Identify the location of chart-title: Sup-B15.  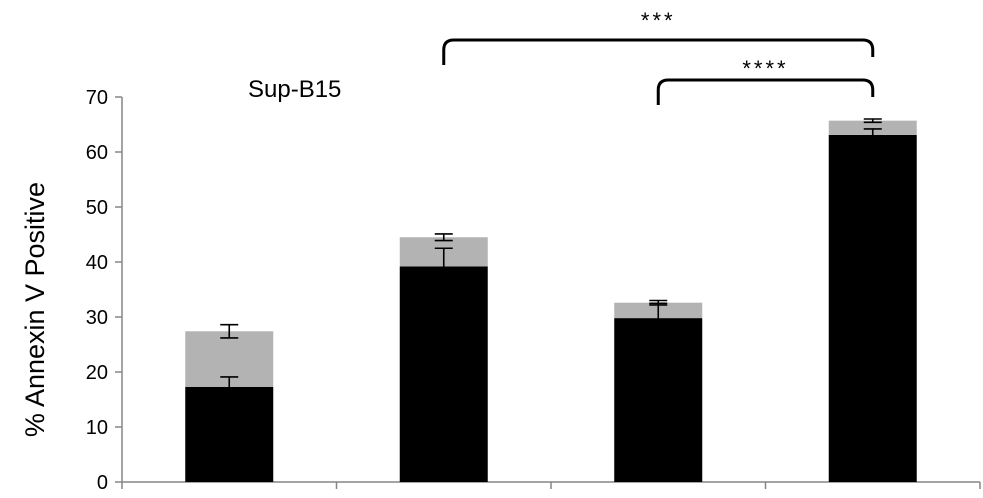
(294, 89).